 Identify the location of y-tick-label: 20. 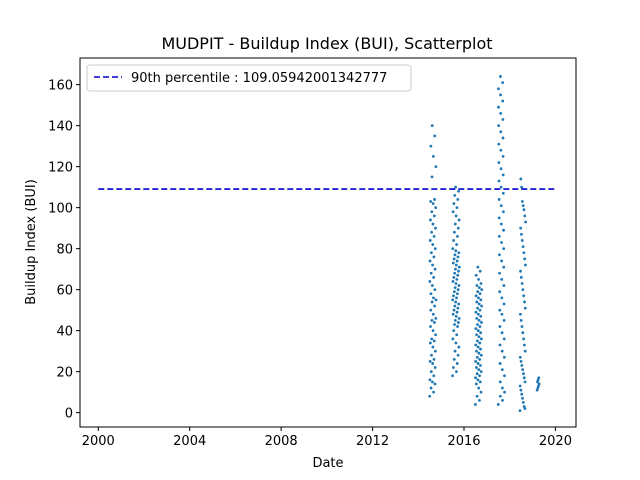
(64, 373).